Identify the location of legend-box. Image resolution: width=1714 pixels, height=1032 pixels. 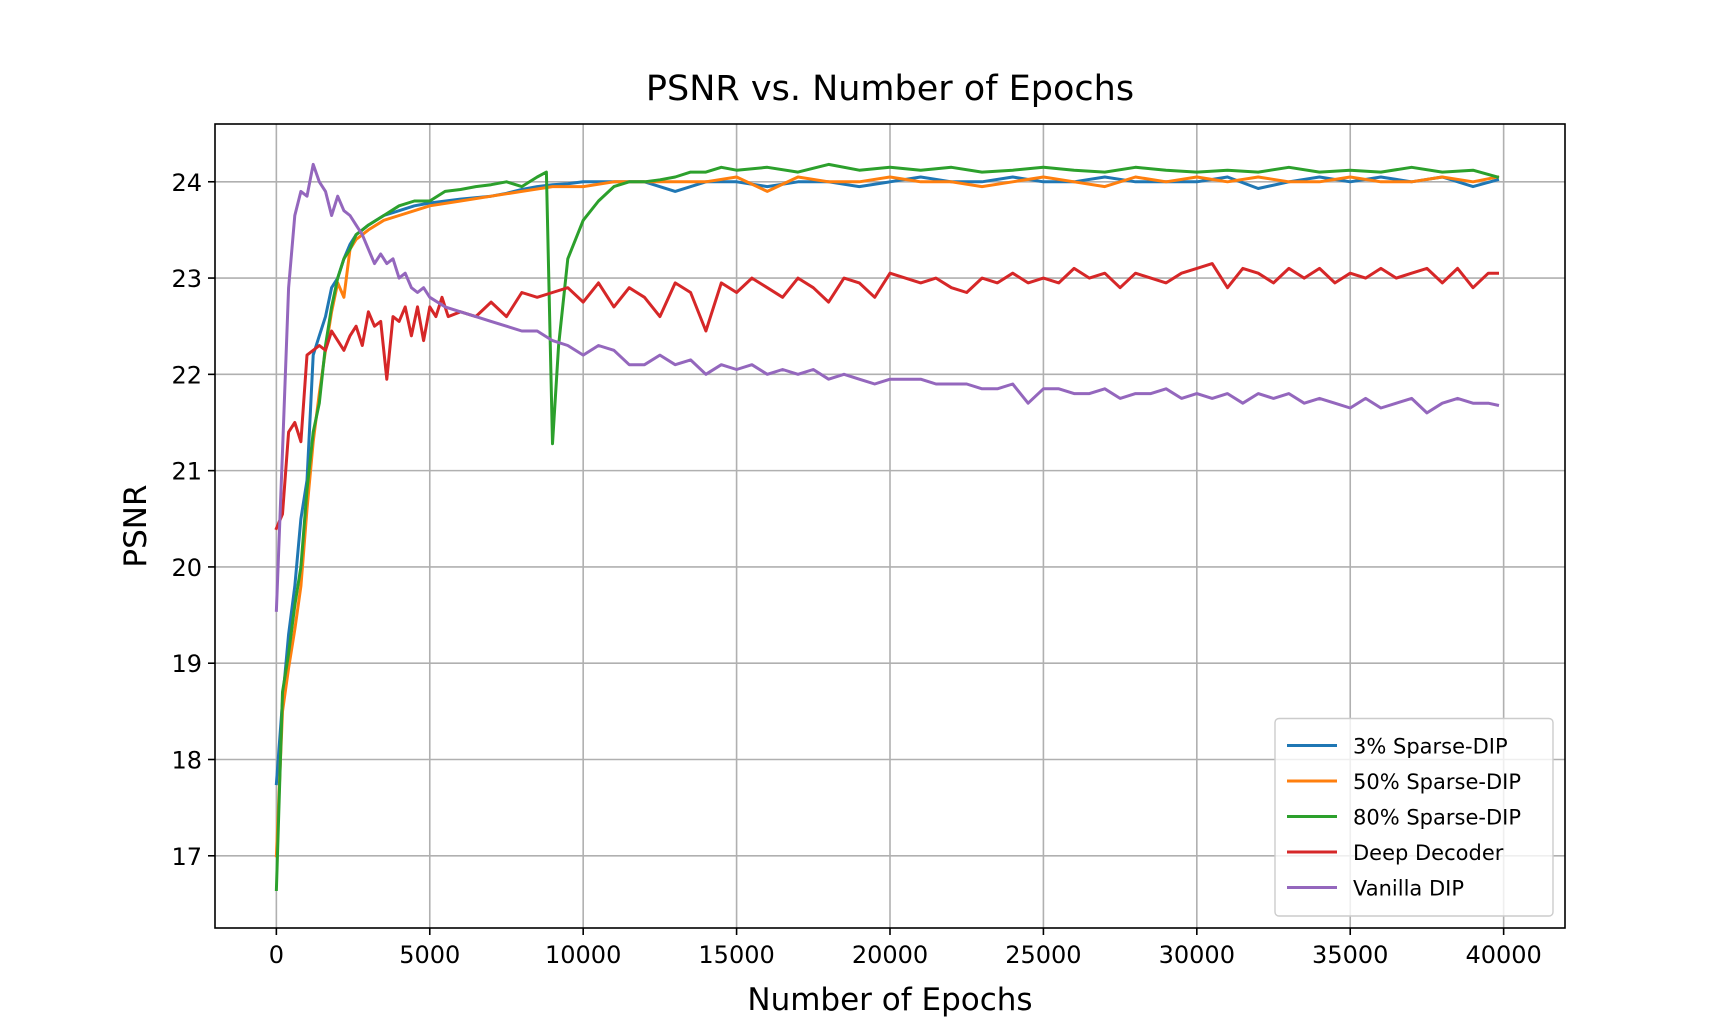
(1414, 817).